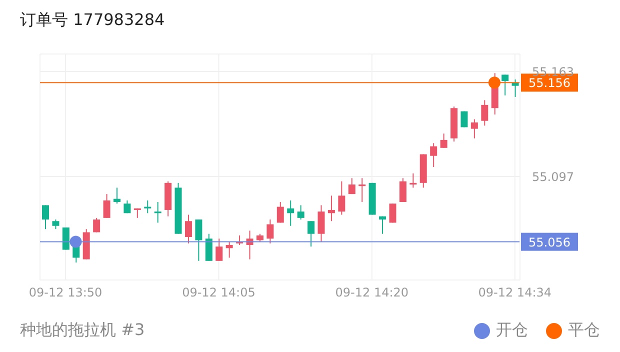 This screenshot has width=620, height=352. What do you see at coordinates (82, 330) in the screenshot?
I see `text: 种地的拖拉机 #3` at bounding box center [82, 330].